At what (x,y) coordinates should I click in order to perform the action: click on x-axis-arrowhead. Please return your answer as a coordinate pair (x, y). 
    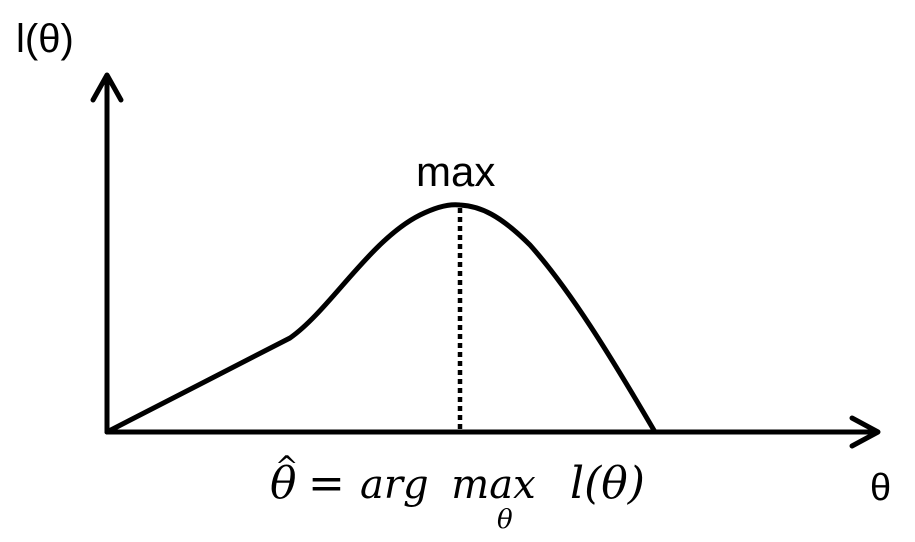
    Looking at the image, I should click on (865, 432).